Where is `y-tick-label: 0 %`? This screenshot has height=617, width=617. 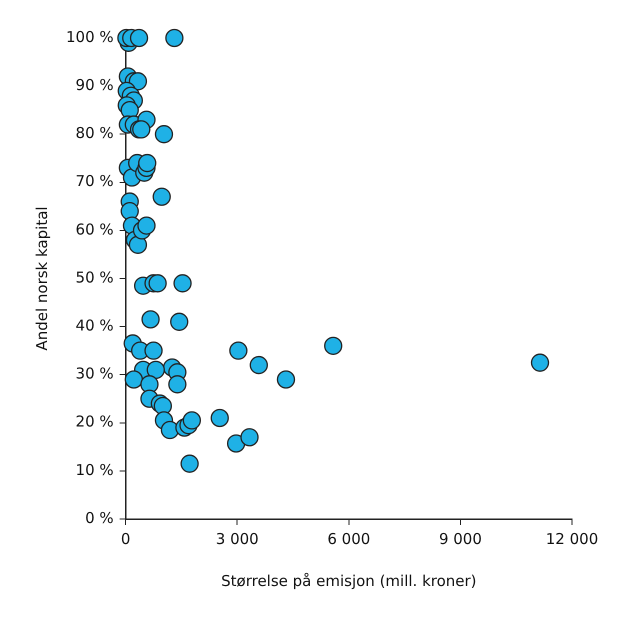
y-tick-label: 0 % is located at coordinates (99, 517).